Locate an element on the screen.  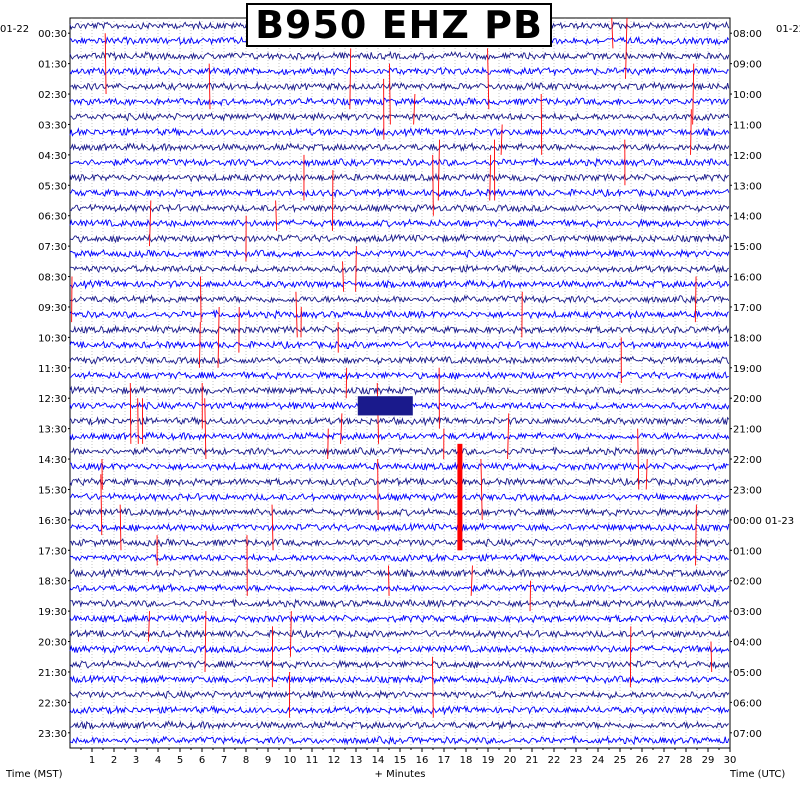
x-tick-label: 1 is located at coordinates (92, 760).